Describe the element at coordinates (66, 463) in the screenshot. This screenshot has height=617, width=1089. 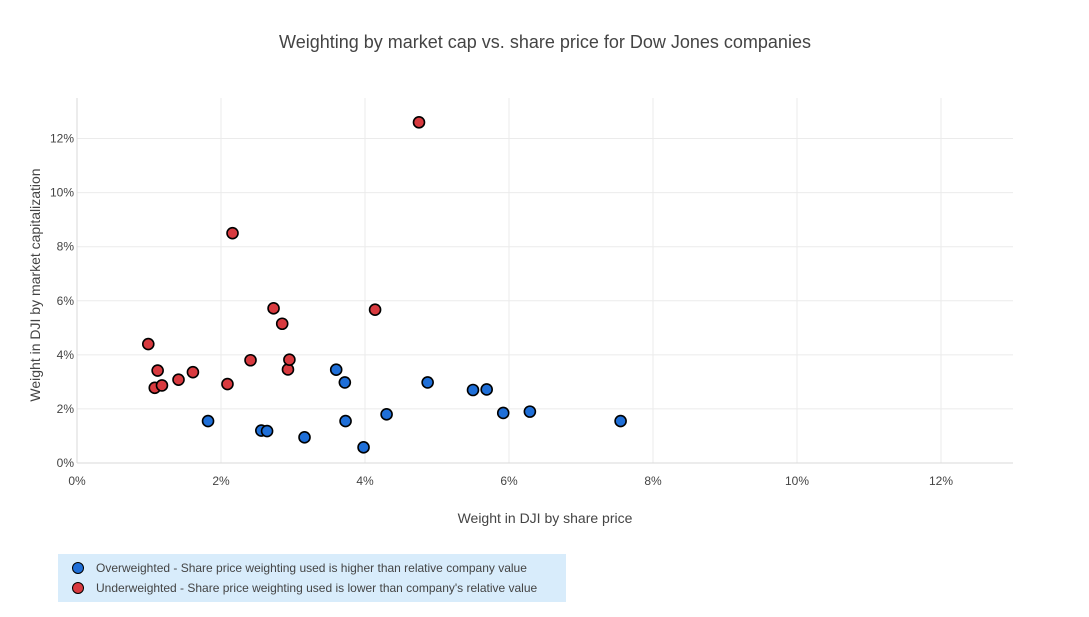
I see `y-tick-label: 0%` at that location.